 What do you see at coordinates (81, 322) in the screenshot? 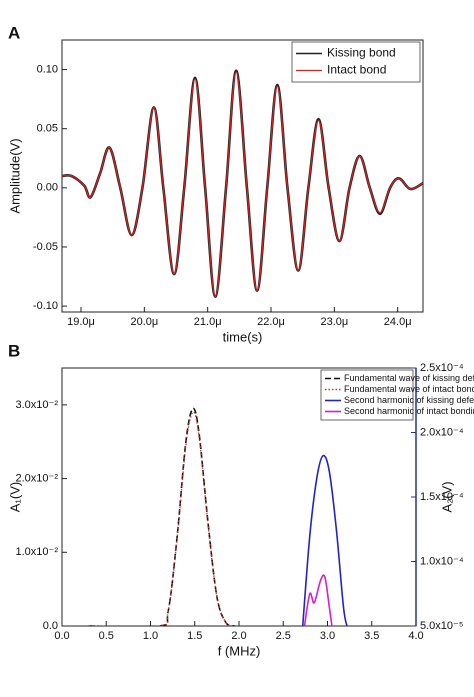
I see `x-tick-label: 19.0μ` at bounding box center [81, 322].